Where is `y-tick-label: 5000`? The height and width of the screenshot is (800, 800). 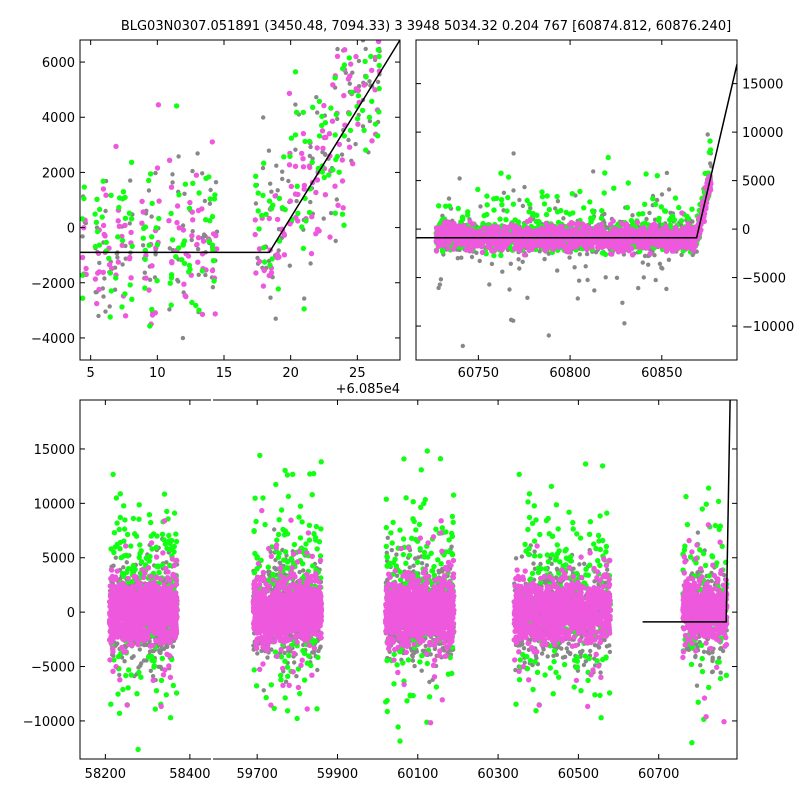 y-tick-label: 5000 is located at coordinates (758, 182).